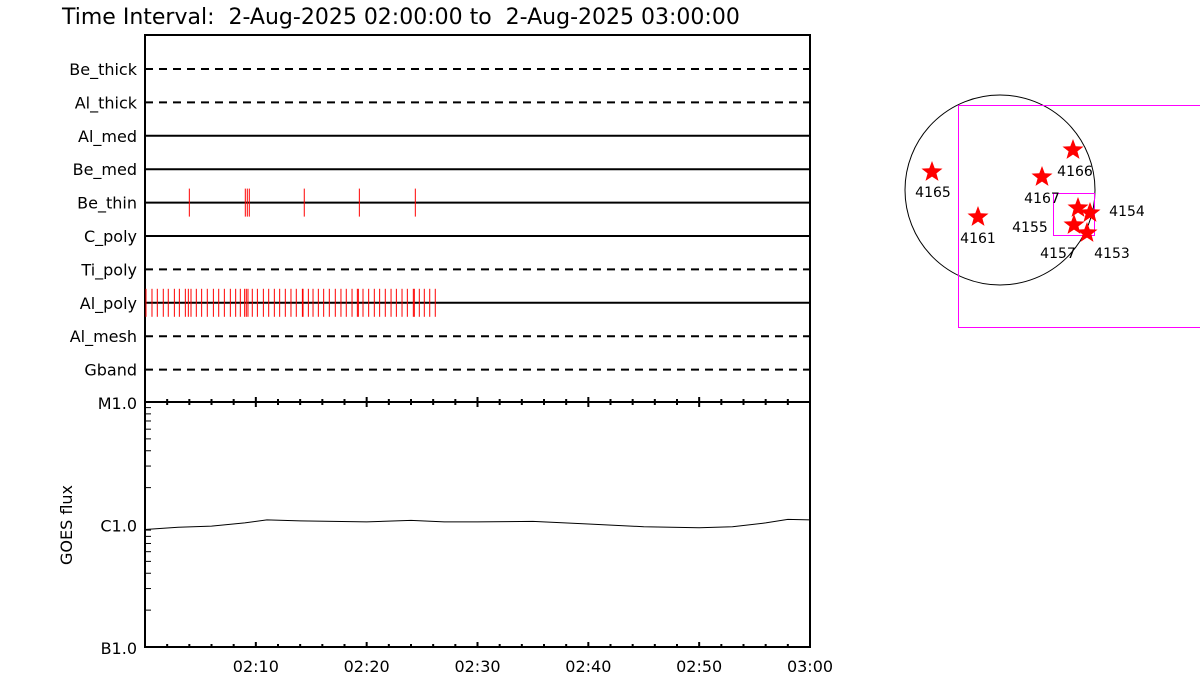  I want to click on x-tick-label: 02:50, so click(699, 666).